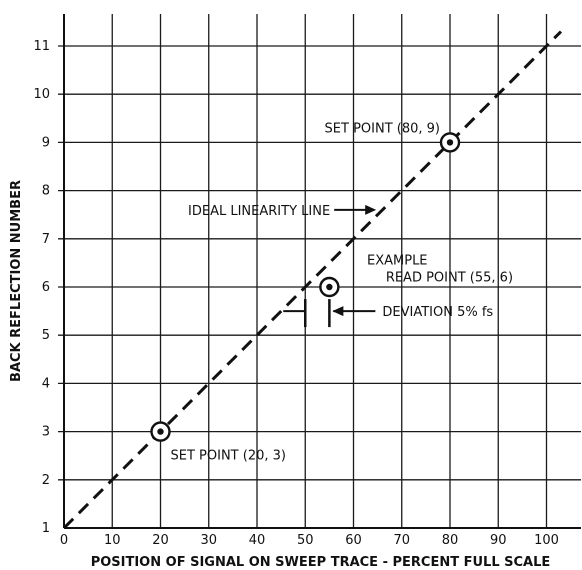 The image size is (582, 570). What do you see at coordinates (449, 277) in the screenshot?
I see `read-point-label: READ POINT (55, 6)` at bounding box center [449, 277].